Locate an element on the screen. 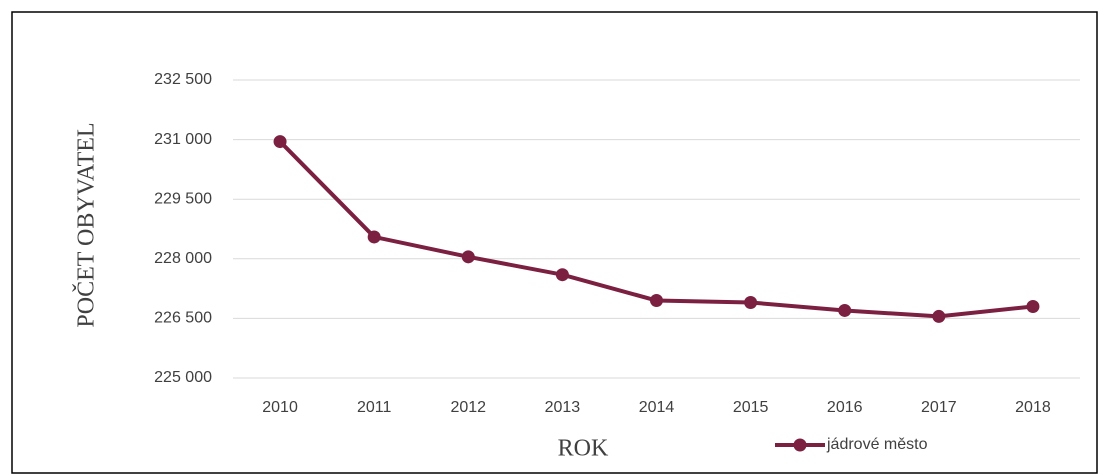  x-tick-label: 2017 is located at coordinates (939, 407).